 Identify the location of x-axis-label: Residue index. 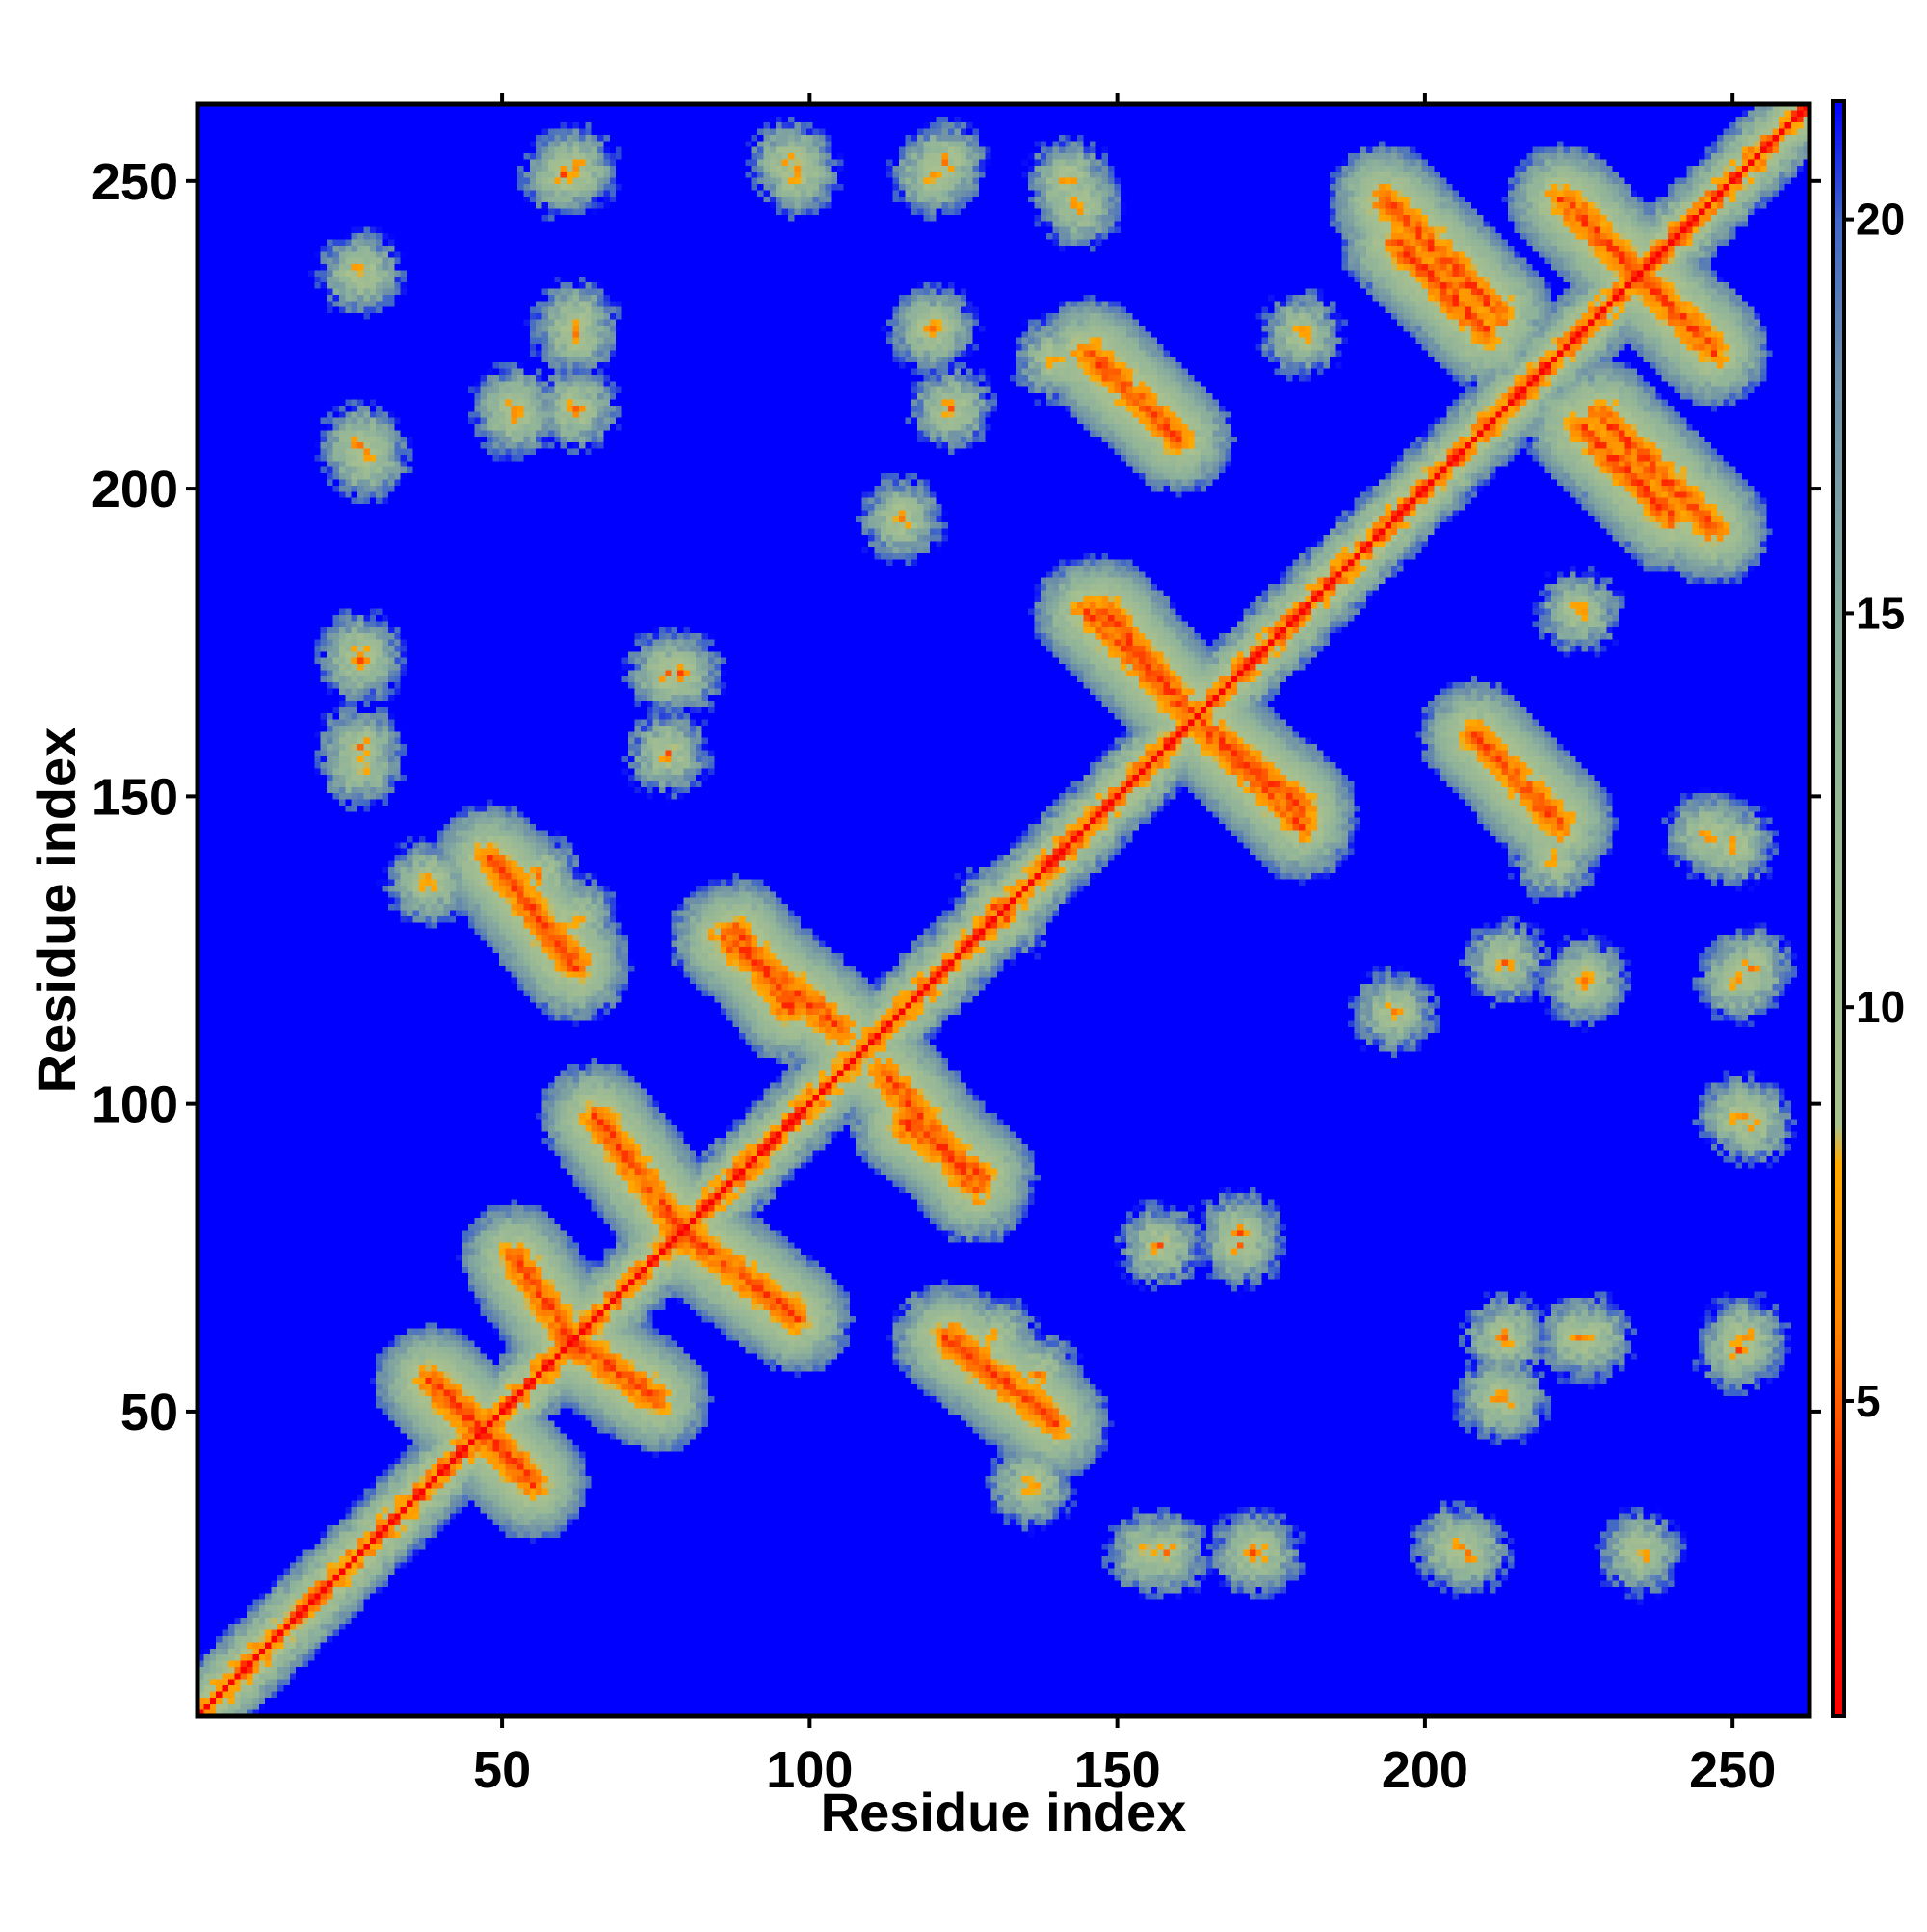
(1004, 1812).